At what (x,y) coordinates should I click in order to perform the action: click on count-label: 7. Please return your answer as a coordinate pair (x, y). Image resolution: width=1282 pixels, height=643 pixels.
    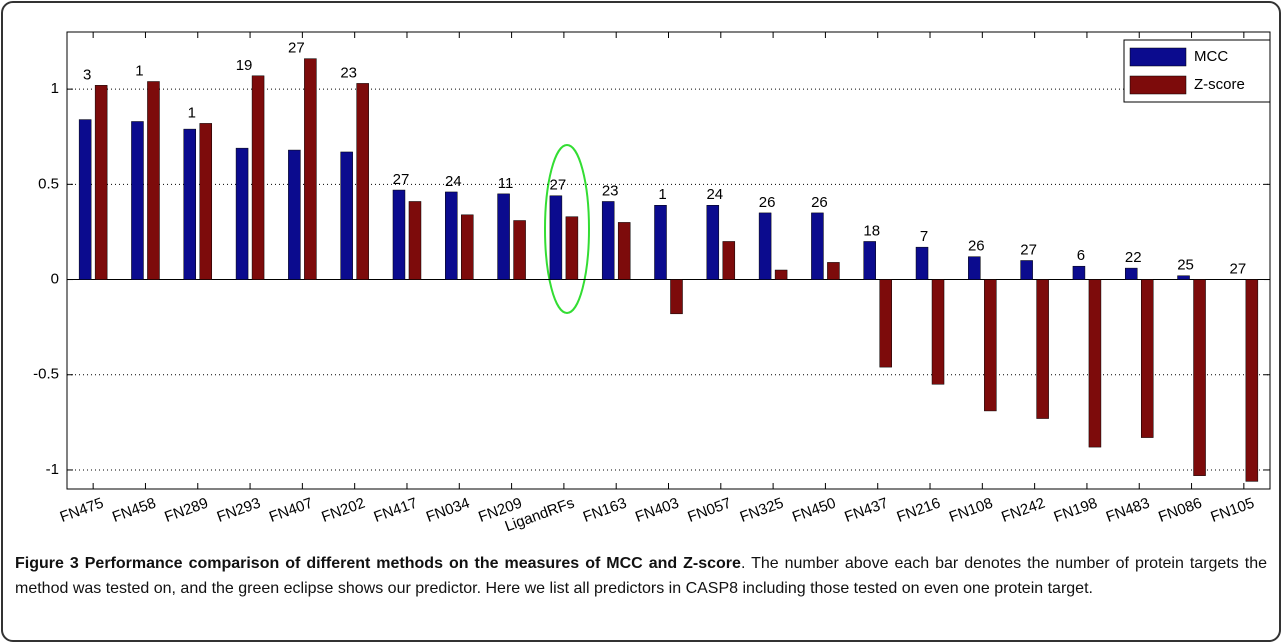
    Looking at the image, I should click on (924, 236).